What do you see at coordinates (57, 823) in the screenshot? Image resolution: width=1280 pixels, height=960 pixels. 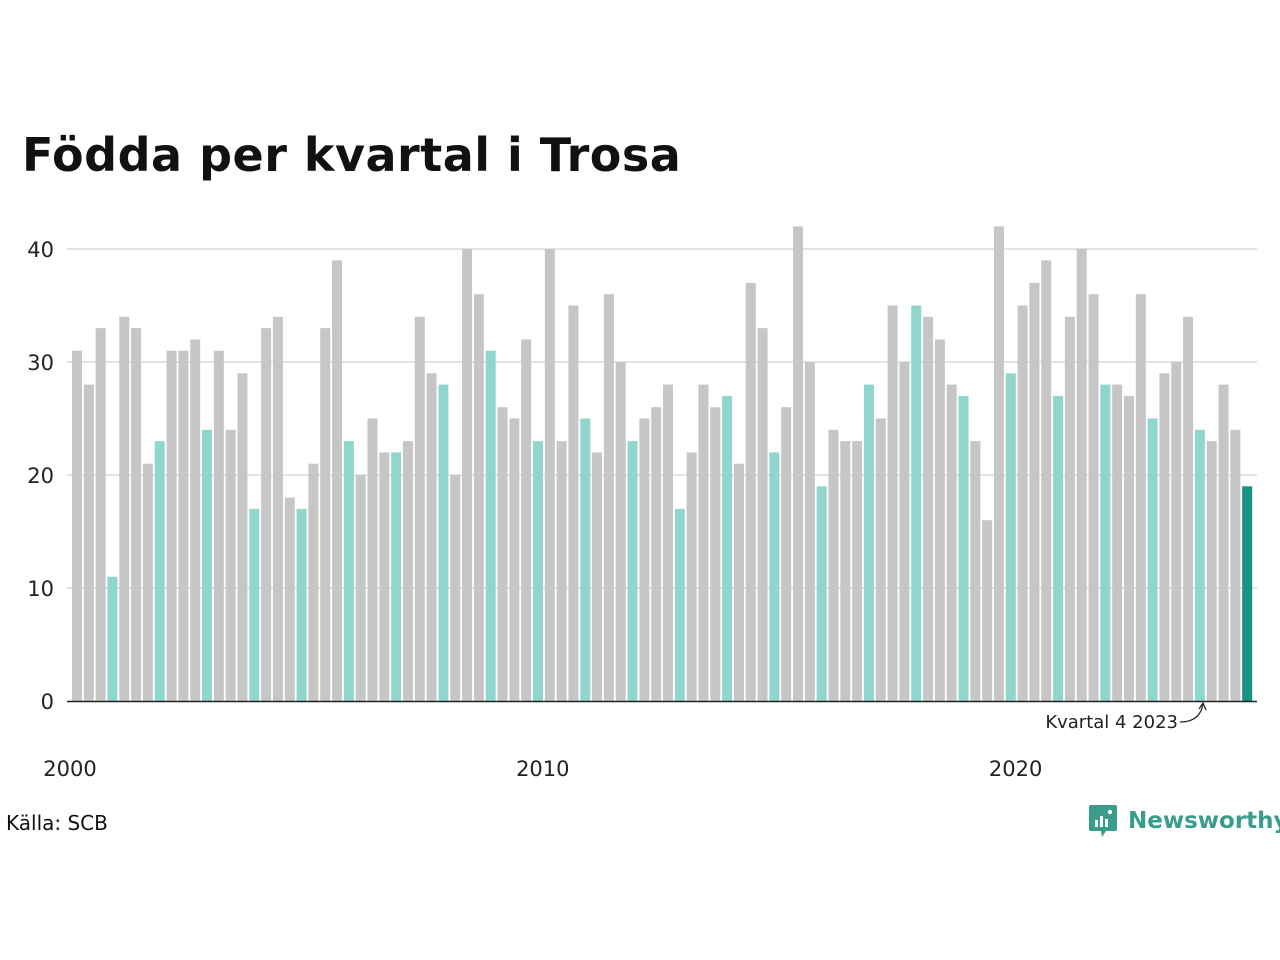 I see `source-label: Källa: SCB` at bounding box center [57, 823].